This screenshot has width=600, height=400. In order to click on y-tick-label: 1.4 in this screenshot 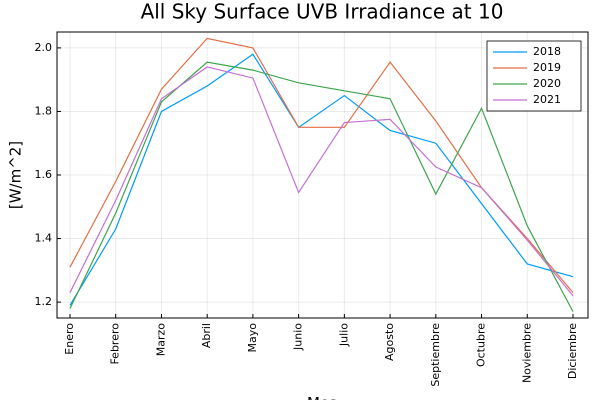, I will do `click(44, 238)`.